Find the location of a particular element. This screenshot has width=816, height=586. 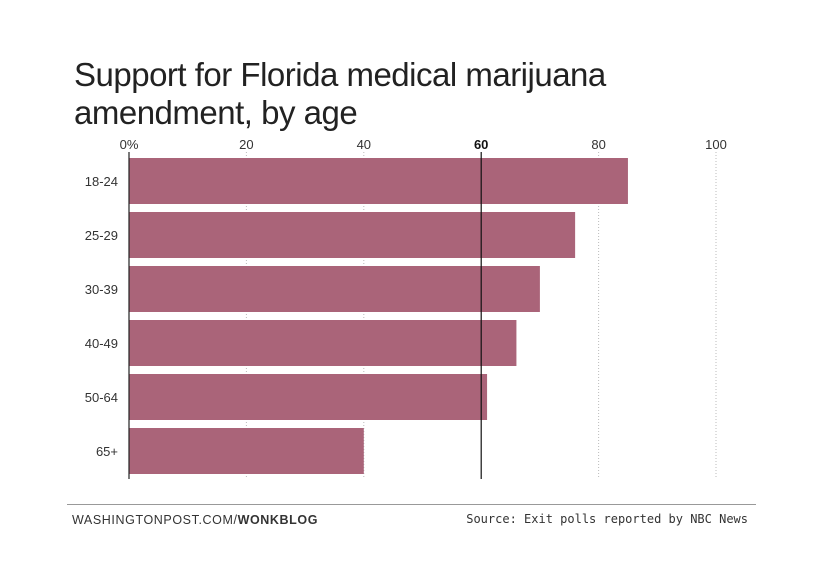

category-label: 50-64 is located at coordinates (101, 397).